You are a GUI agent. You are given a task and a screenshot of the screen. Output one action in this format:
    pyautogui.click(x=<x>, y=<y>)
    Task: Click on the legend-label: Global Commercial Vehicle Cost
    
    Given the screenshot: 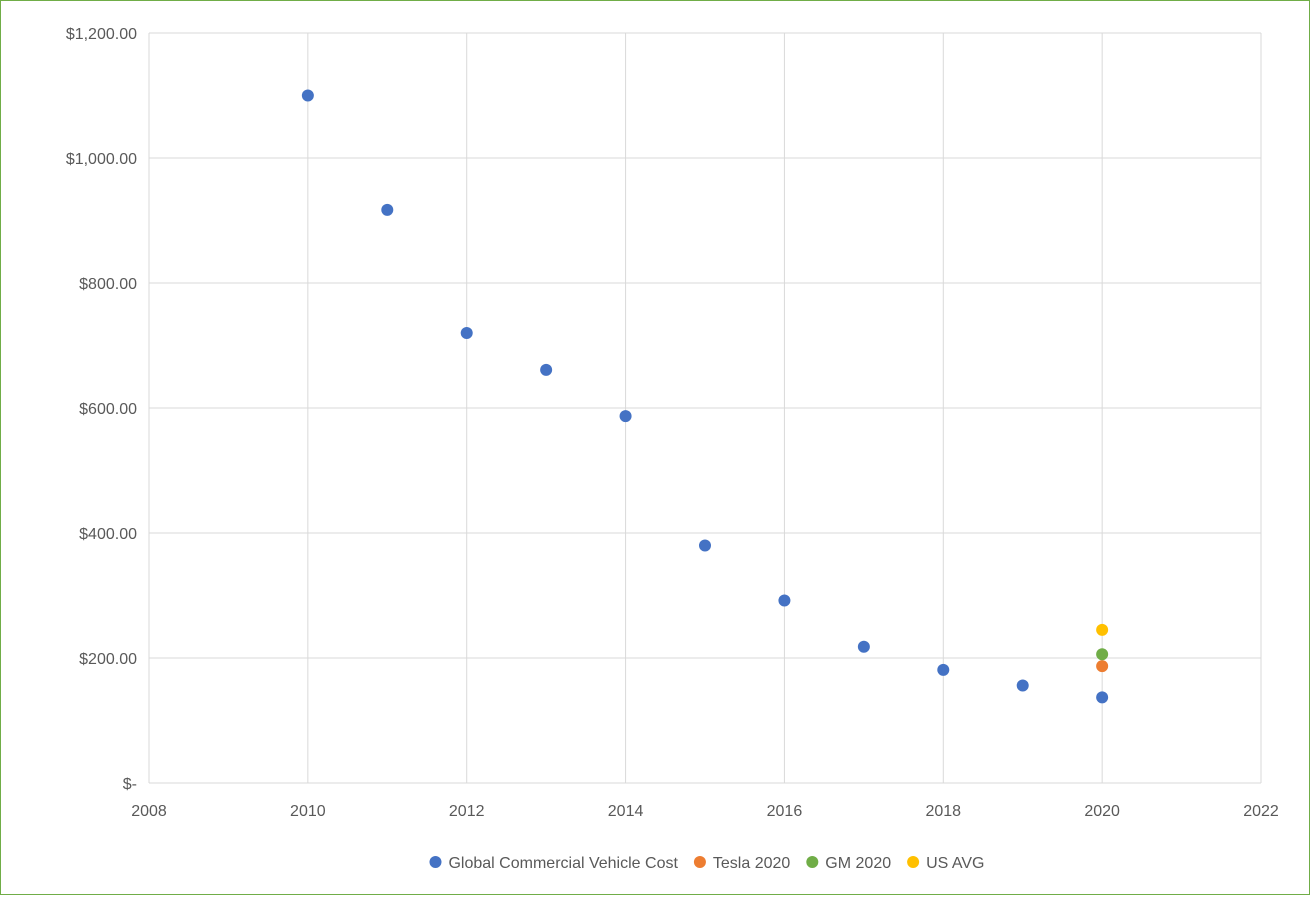 What is the action you would take?
    pyautogui.click(x=563, y=863)
    